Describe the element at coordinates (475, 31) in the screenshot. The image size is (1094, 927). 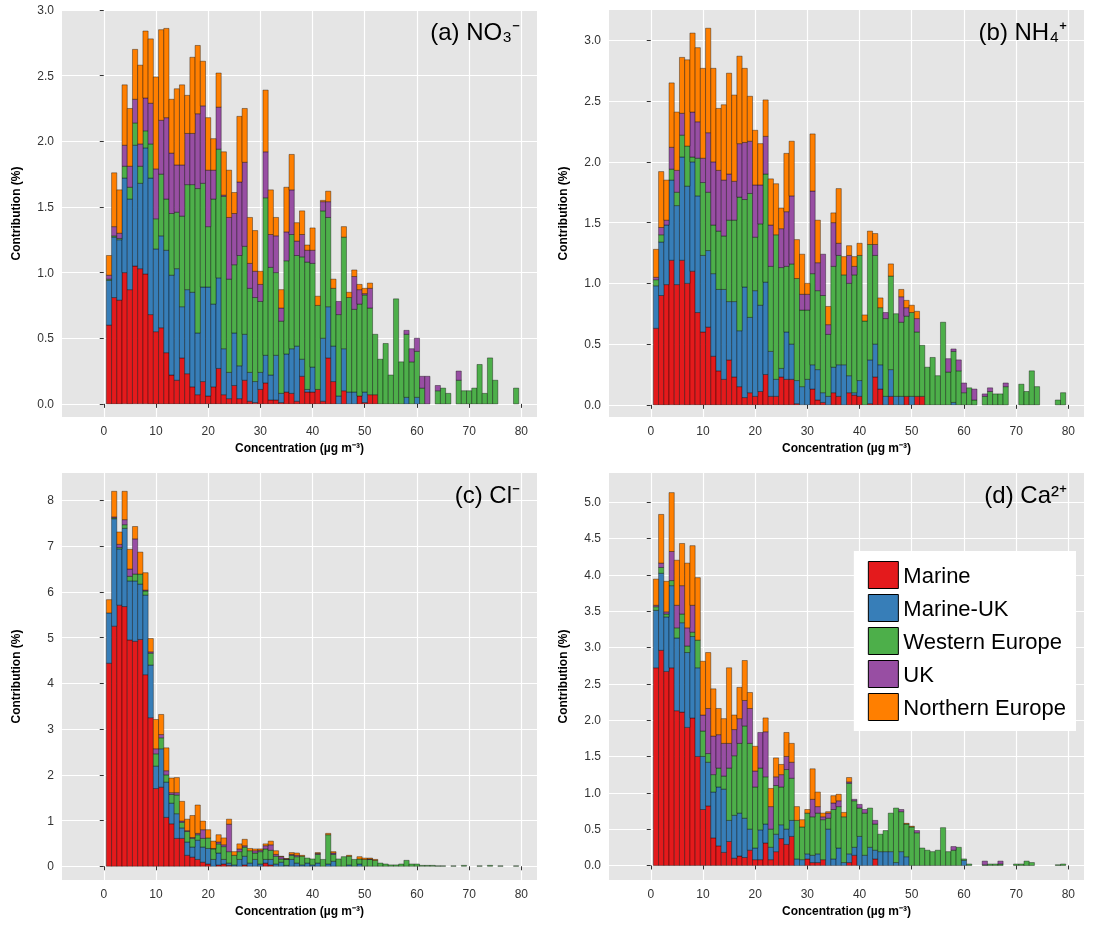
I see `chart-title: (a) NO₃⁻` at that location.